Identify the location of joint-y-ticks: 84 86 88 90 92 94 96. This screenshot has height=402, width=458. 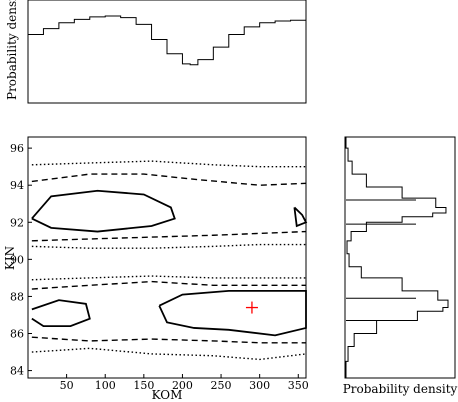
(21, 260).